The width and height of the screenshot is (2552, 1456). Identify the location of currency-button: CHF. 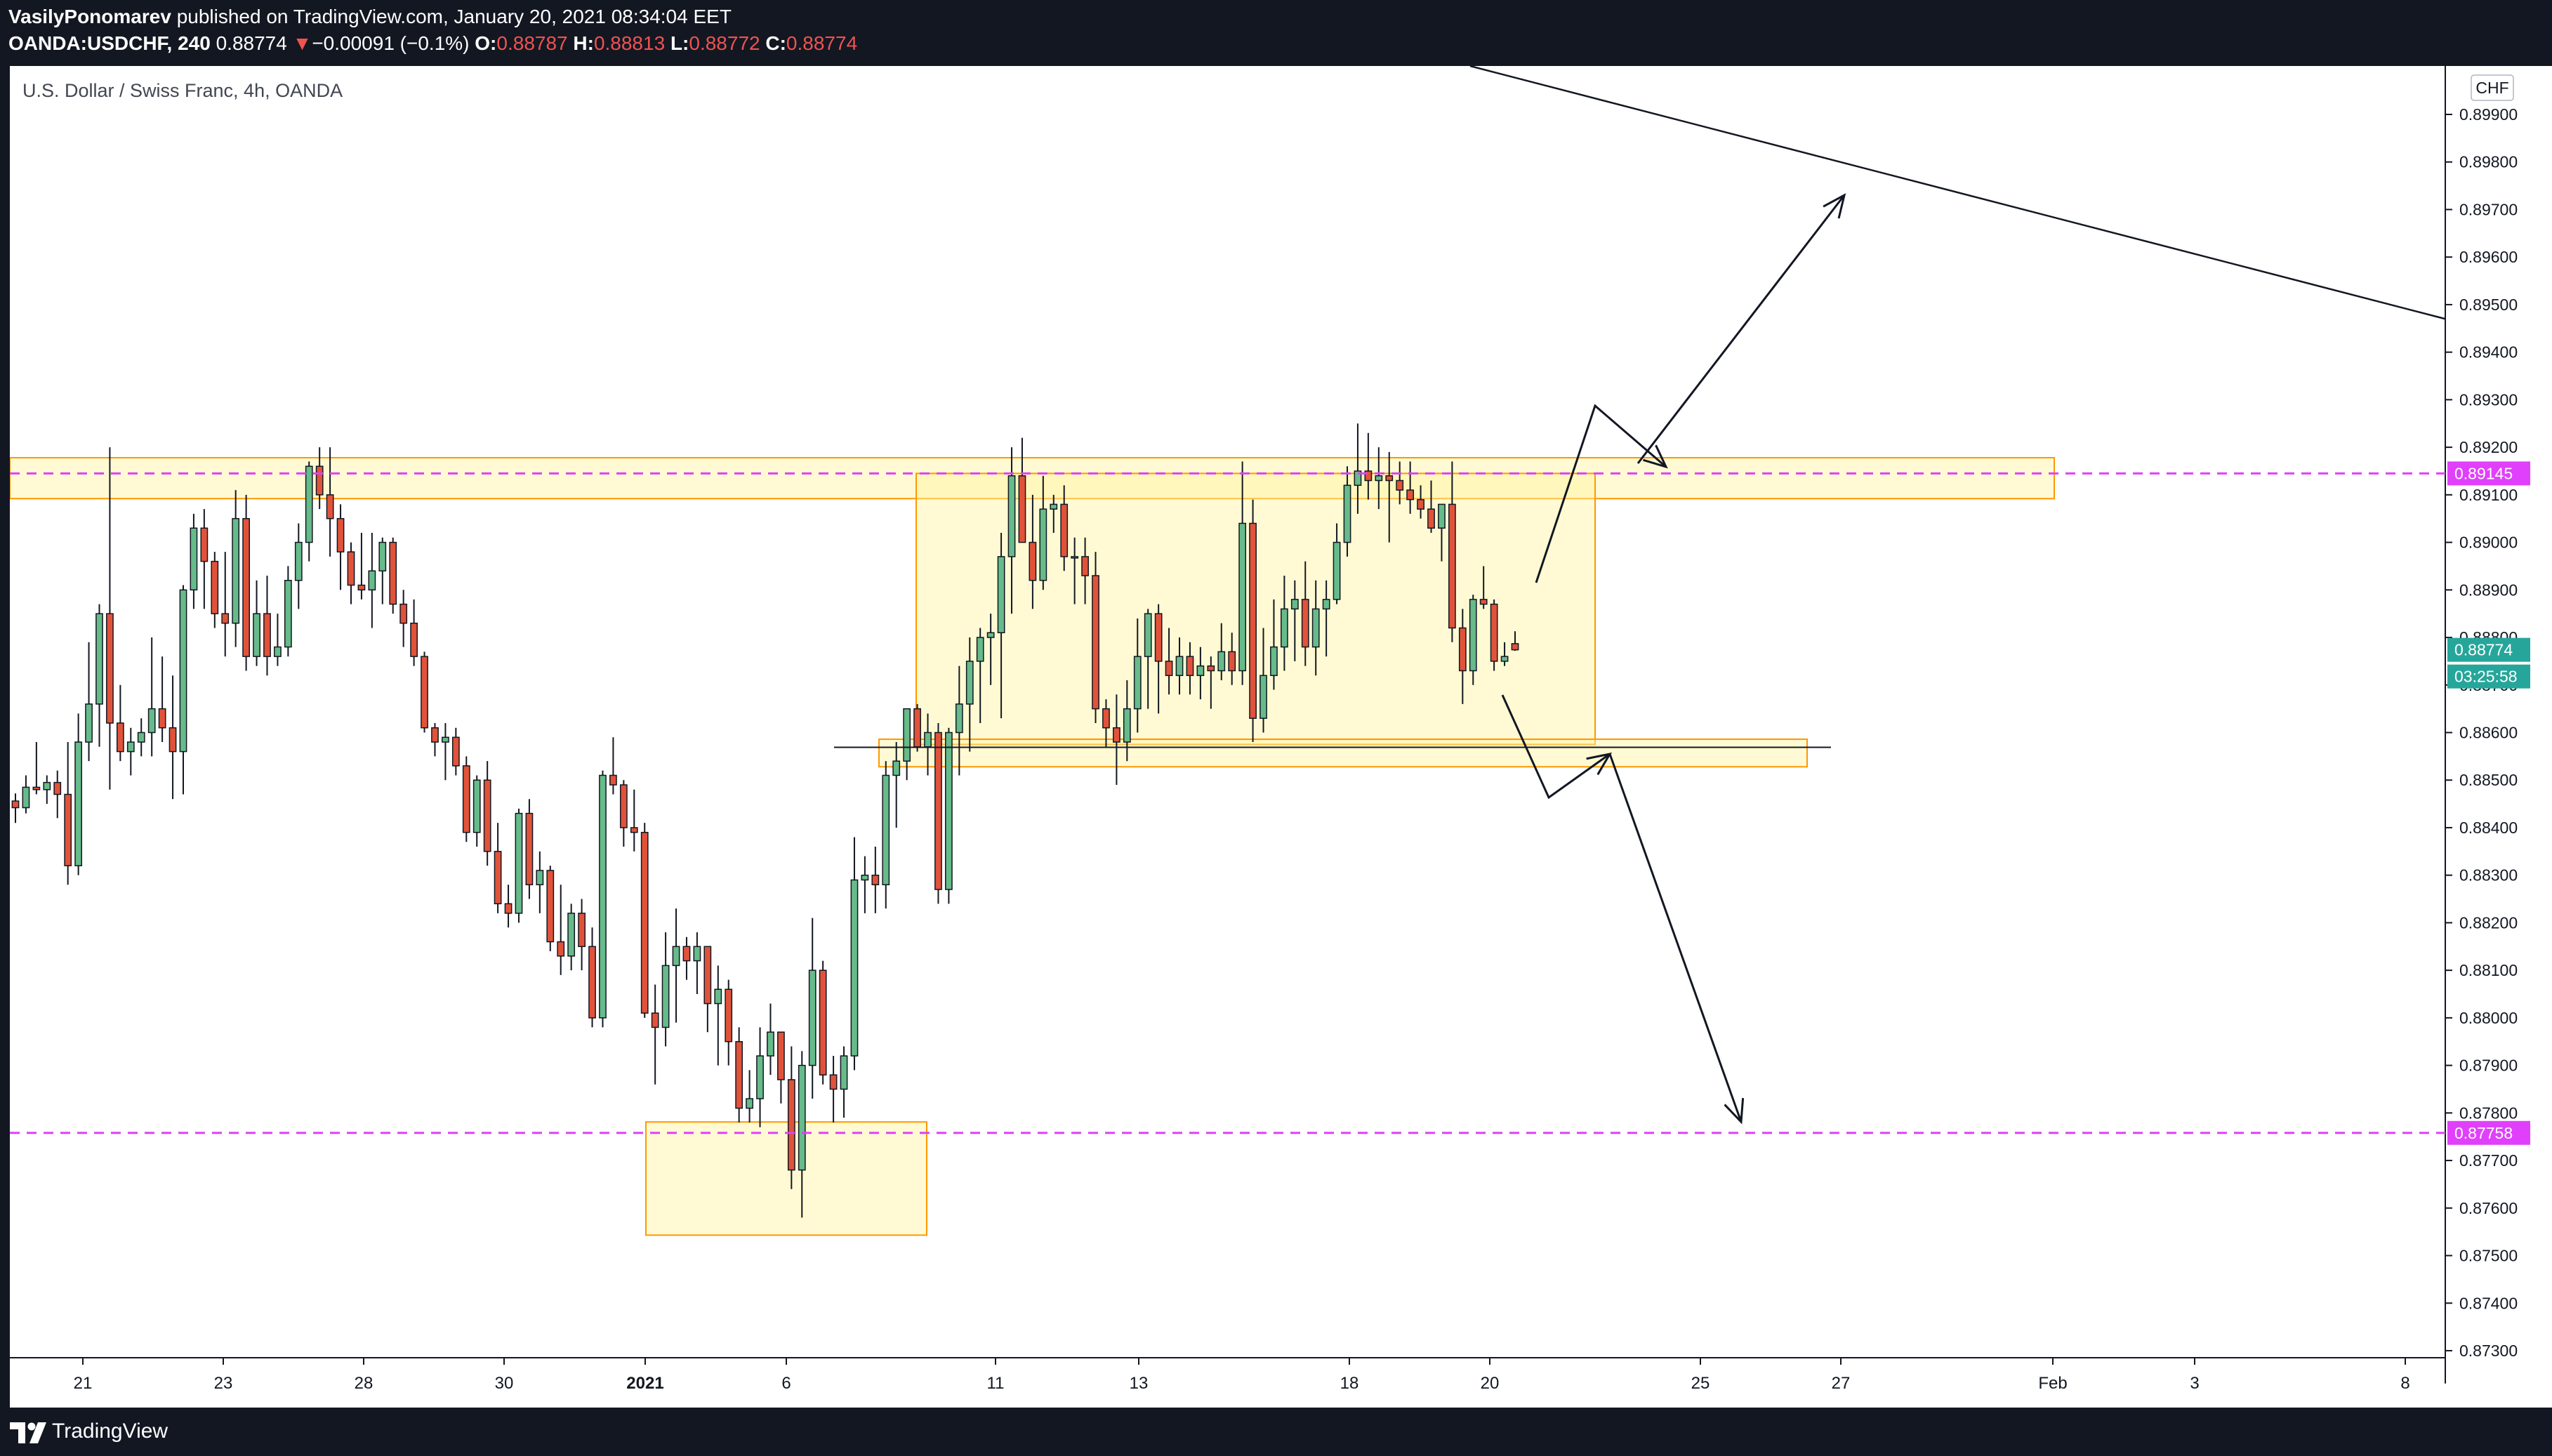
(2492, 87).